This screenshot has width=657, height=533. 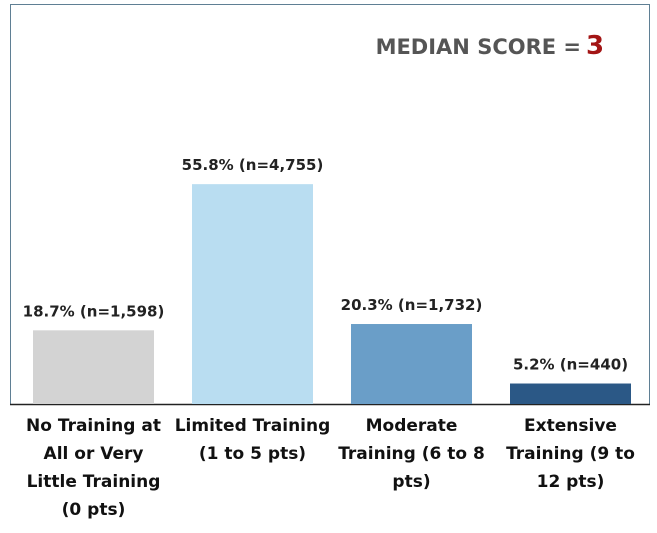 I want to click on value-label: 20.3% (n=1,732), so click(x=412, y=305).